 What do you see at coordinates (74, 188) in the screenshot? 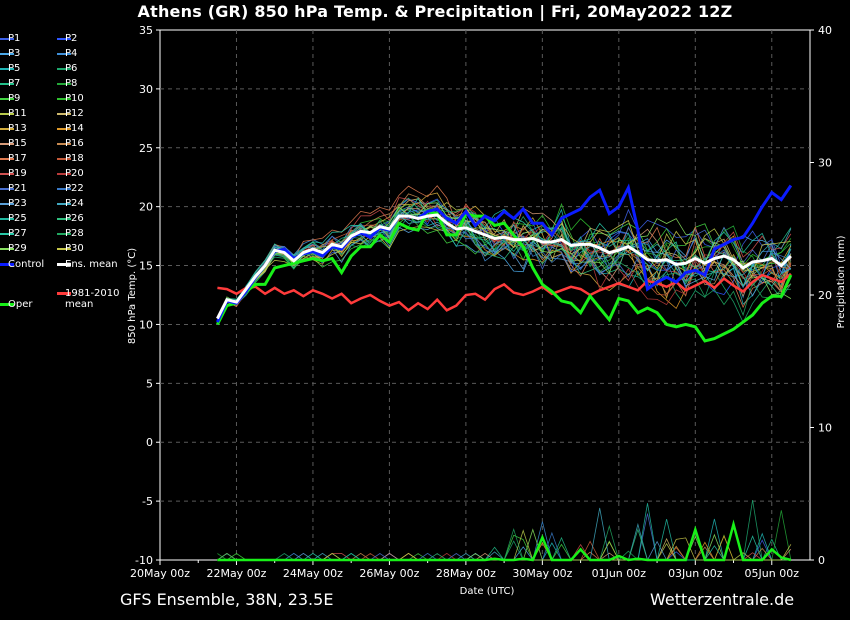
I see `legend-label: P22` at bounding box center [74, 188].